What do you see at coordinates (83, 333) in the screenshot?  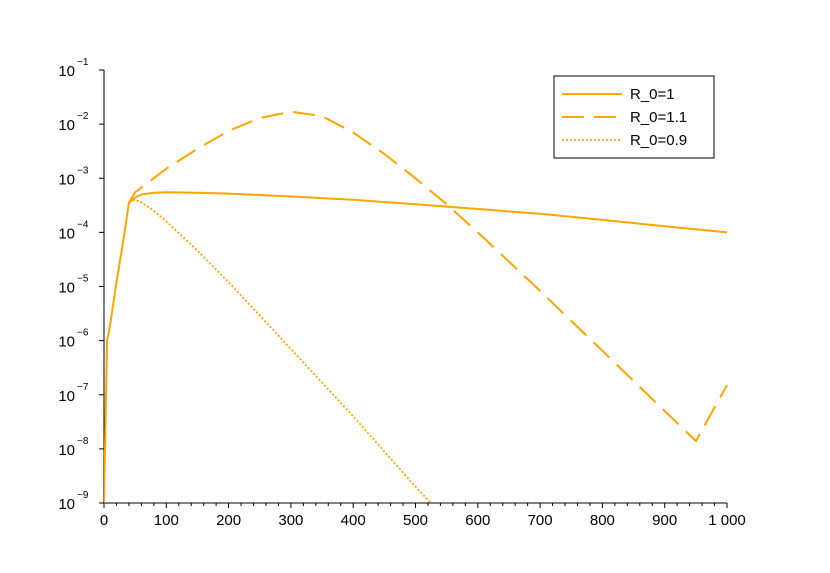 I see `y-tick-exponent: −6` at bounding box center [83, 333].